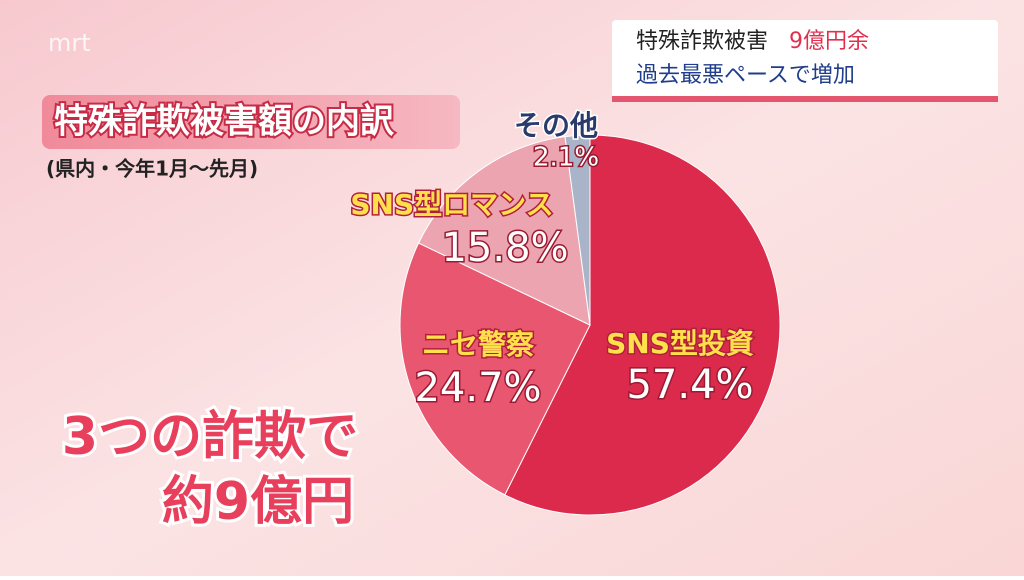 The width and height of the screenshot is (1024, 580). Describe the element at coordinates (805, 99) in the screenshot. I see `headline-bar` at that location.